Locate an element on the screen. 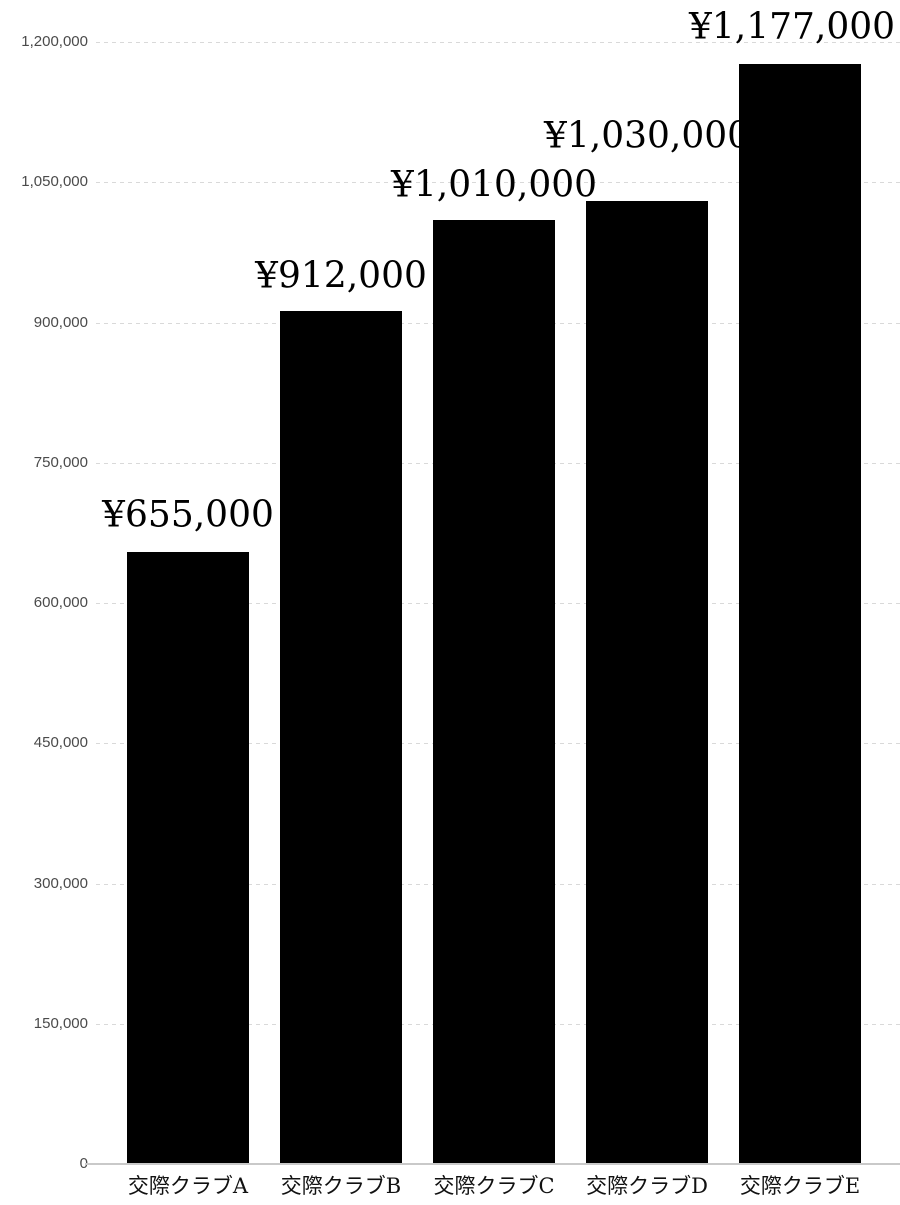  y-axis-tick-label: 1,050,000 is located at coordinates (54, 181).